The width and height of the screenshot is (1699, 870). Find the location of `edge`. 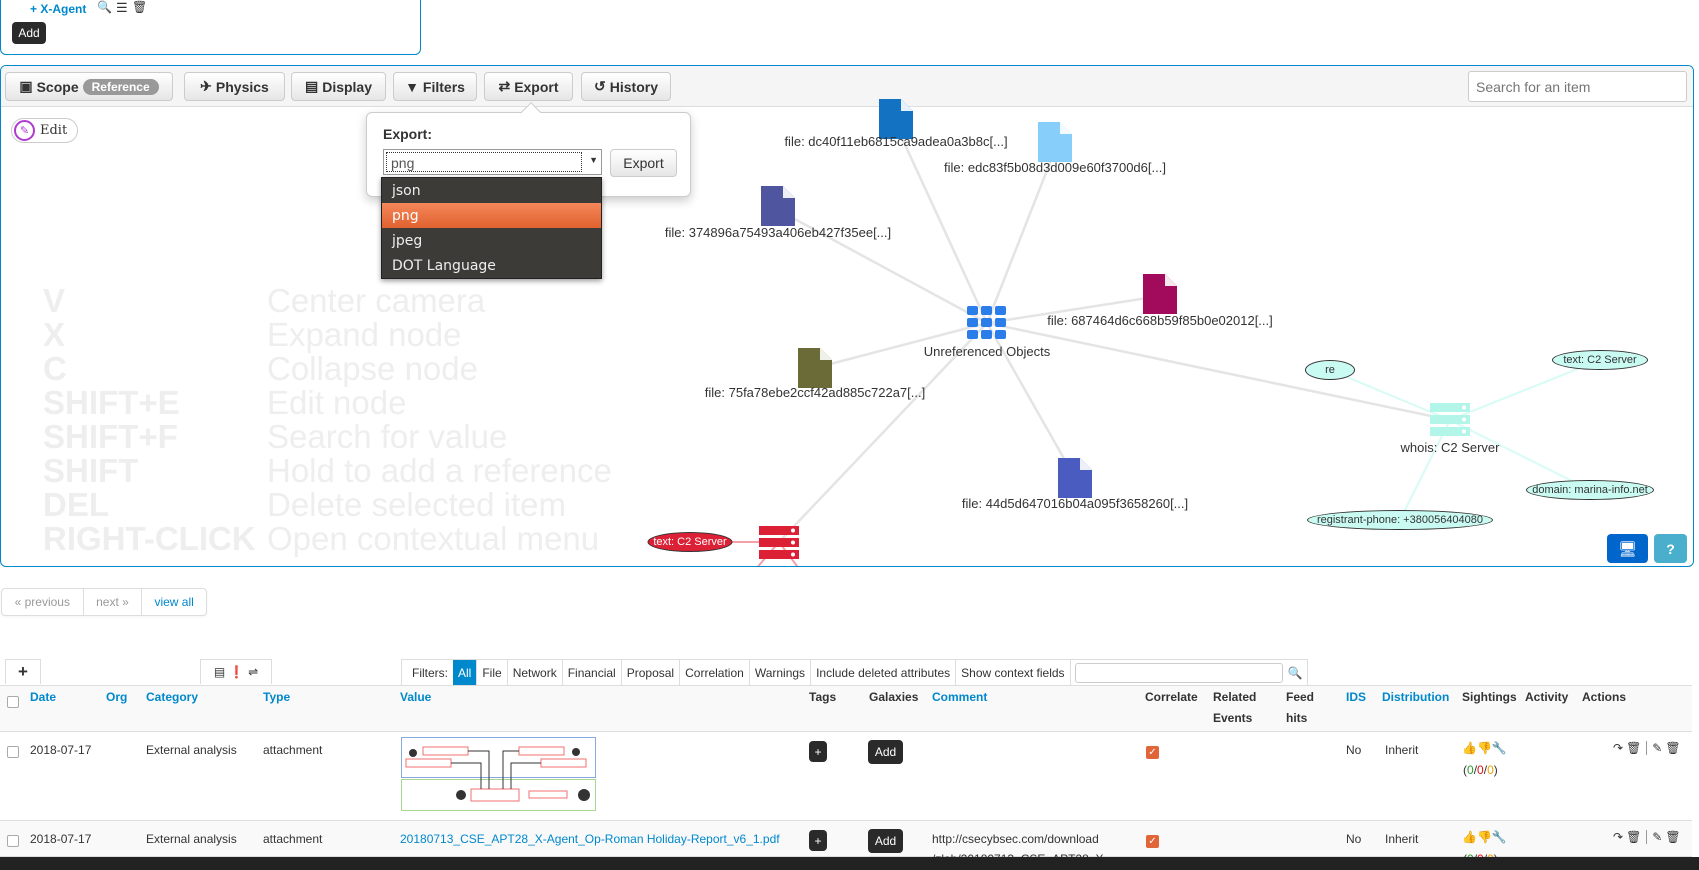

edge is located at coordinates (1021, 236).